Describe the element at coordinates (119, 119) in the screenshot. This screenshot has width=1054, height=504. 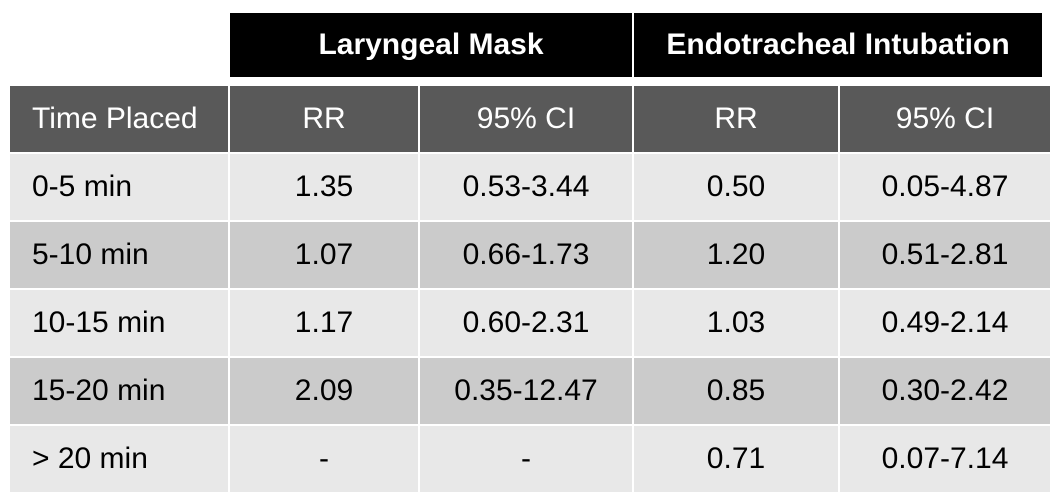
I see `column-header: Time Placed` at that location.